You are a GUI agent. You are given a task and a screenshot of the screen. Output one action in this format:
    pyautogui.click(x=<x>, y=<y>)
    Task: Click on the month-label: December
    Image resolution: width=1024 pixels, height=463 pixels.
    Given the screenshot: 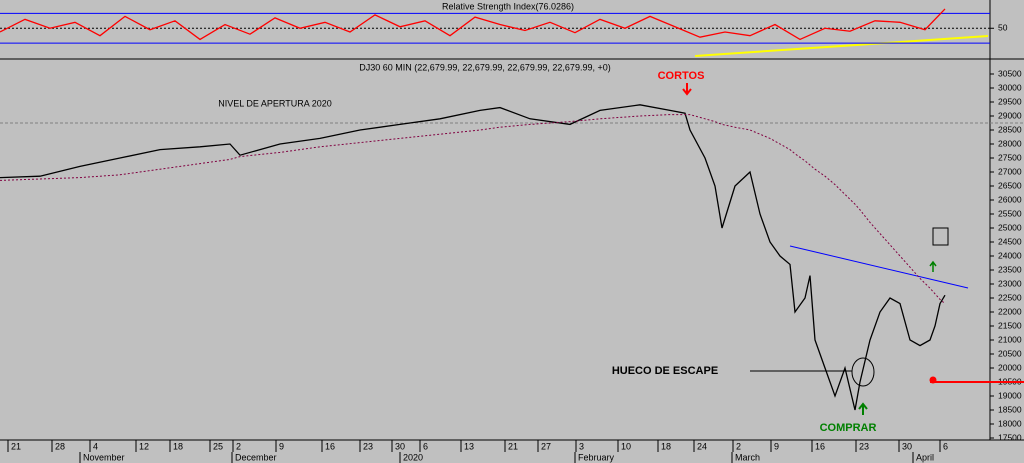 What is the action you would take?
    pyautogui.click(x=256, y=457)
    